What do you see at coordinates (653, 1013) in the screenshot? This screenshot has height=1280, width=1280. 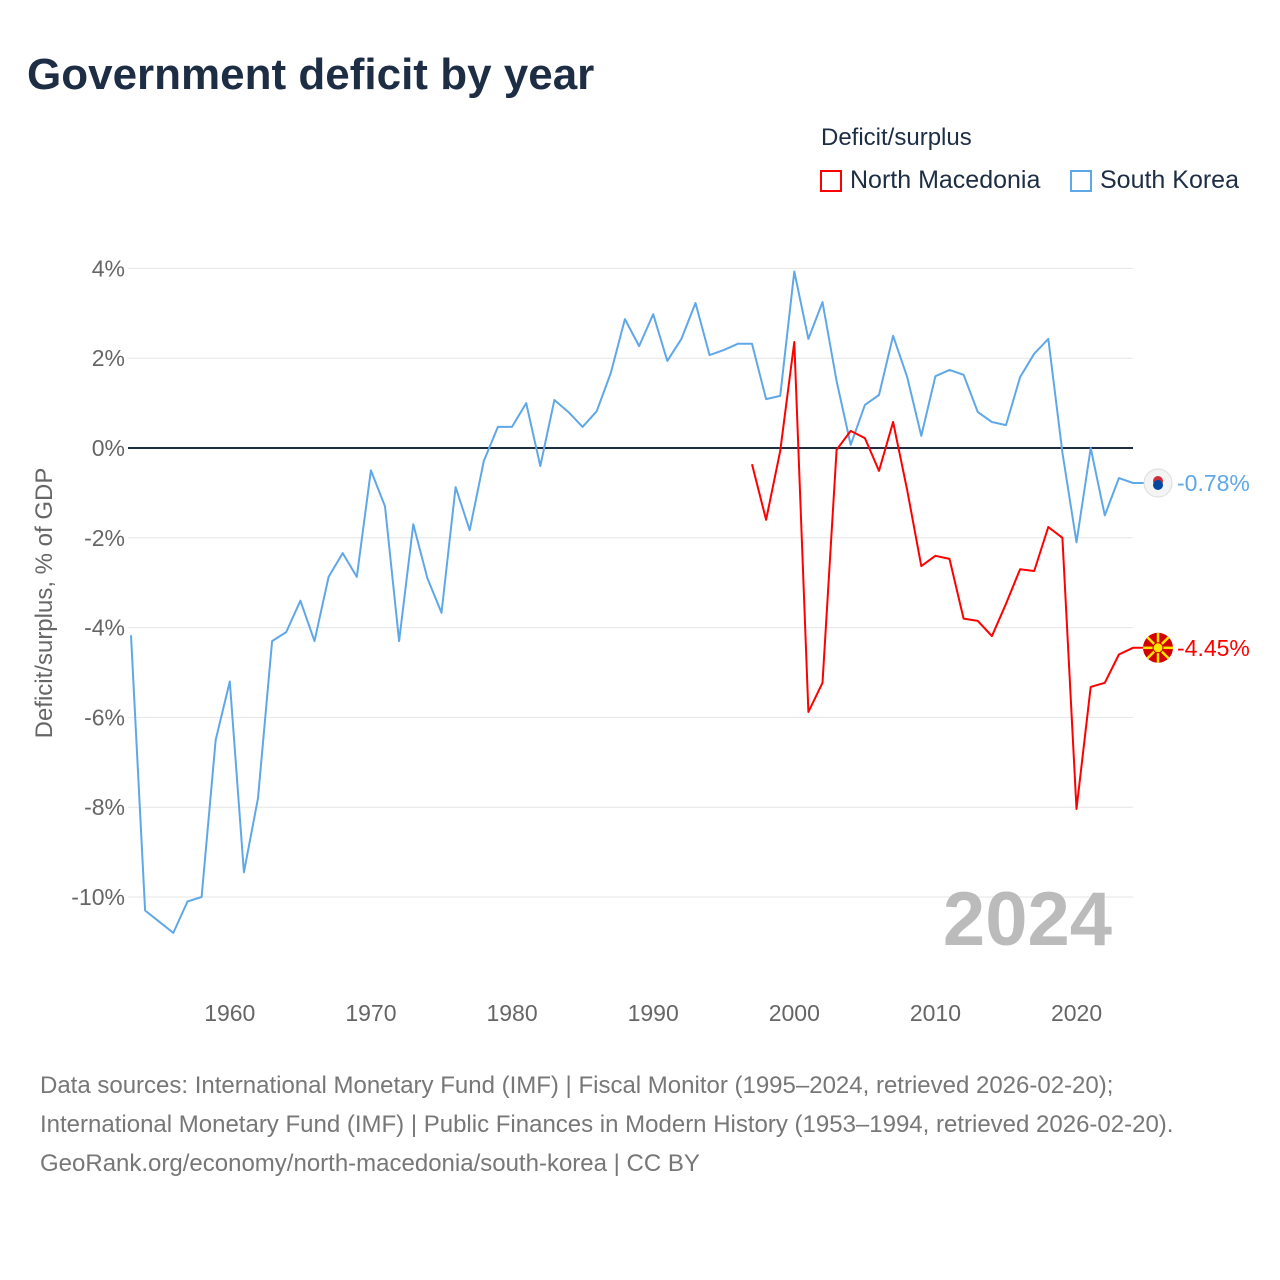 I see `x-tick-label: 1990` at bounding box center [653, 1013].